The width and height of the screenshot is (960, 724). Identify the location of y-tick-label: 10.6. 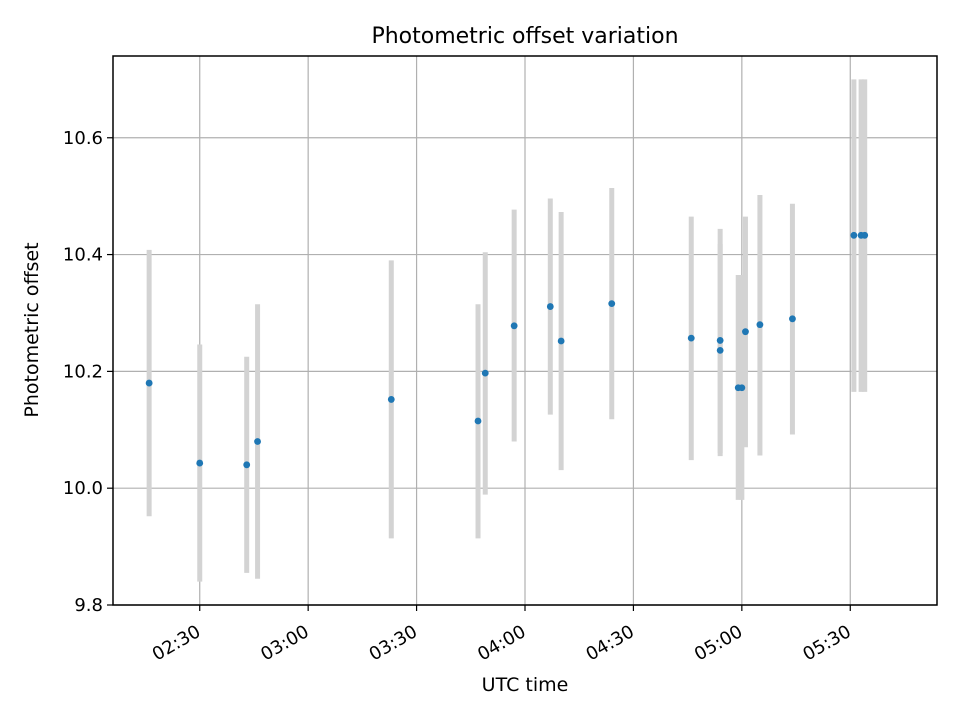
(83, 138).